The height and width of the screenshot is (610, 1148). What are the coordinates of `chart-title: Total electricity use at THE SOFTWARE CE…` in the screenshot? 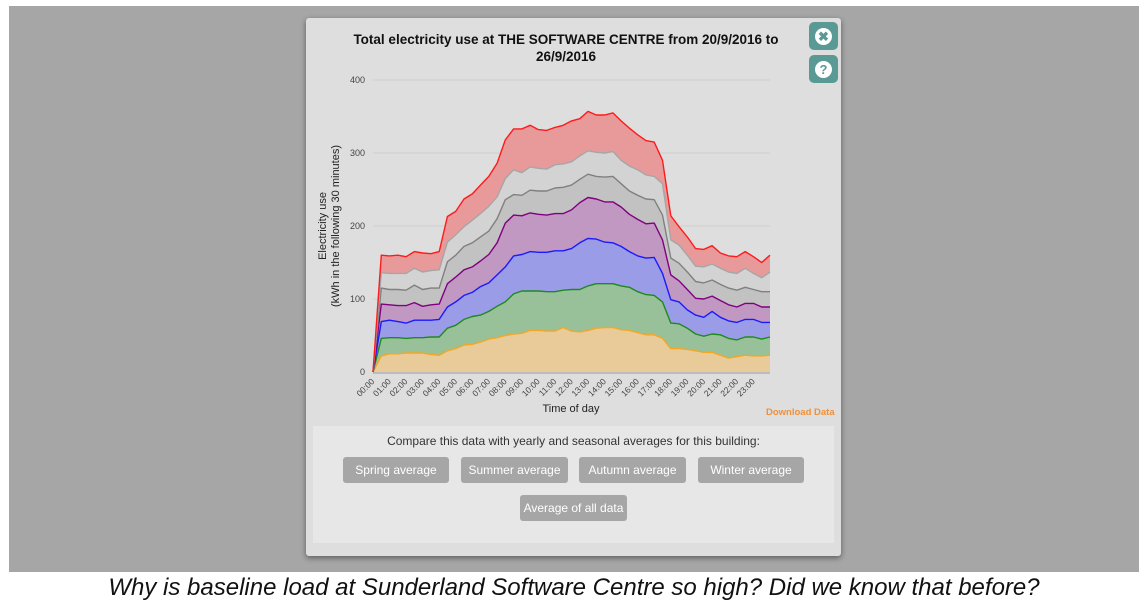 It's located at (566, 48).